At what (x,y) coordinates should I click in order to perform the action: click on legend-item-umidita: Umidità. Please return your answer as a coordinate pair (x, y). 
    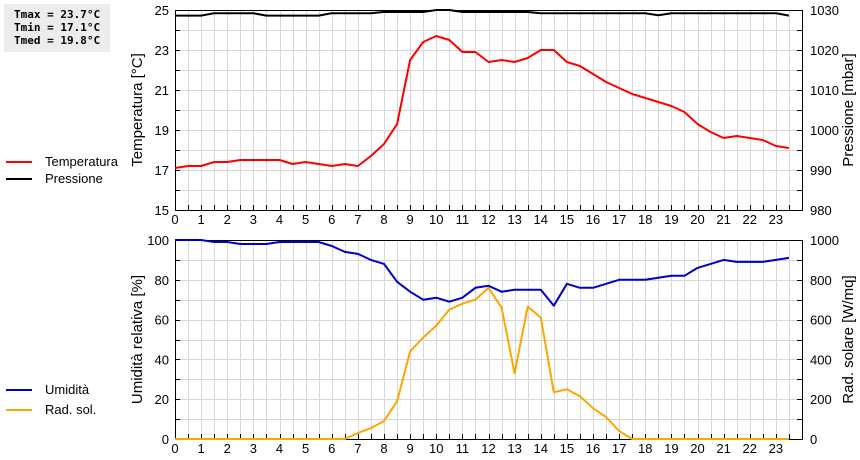
    Looking at the image, I should click on (51, 389).